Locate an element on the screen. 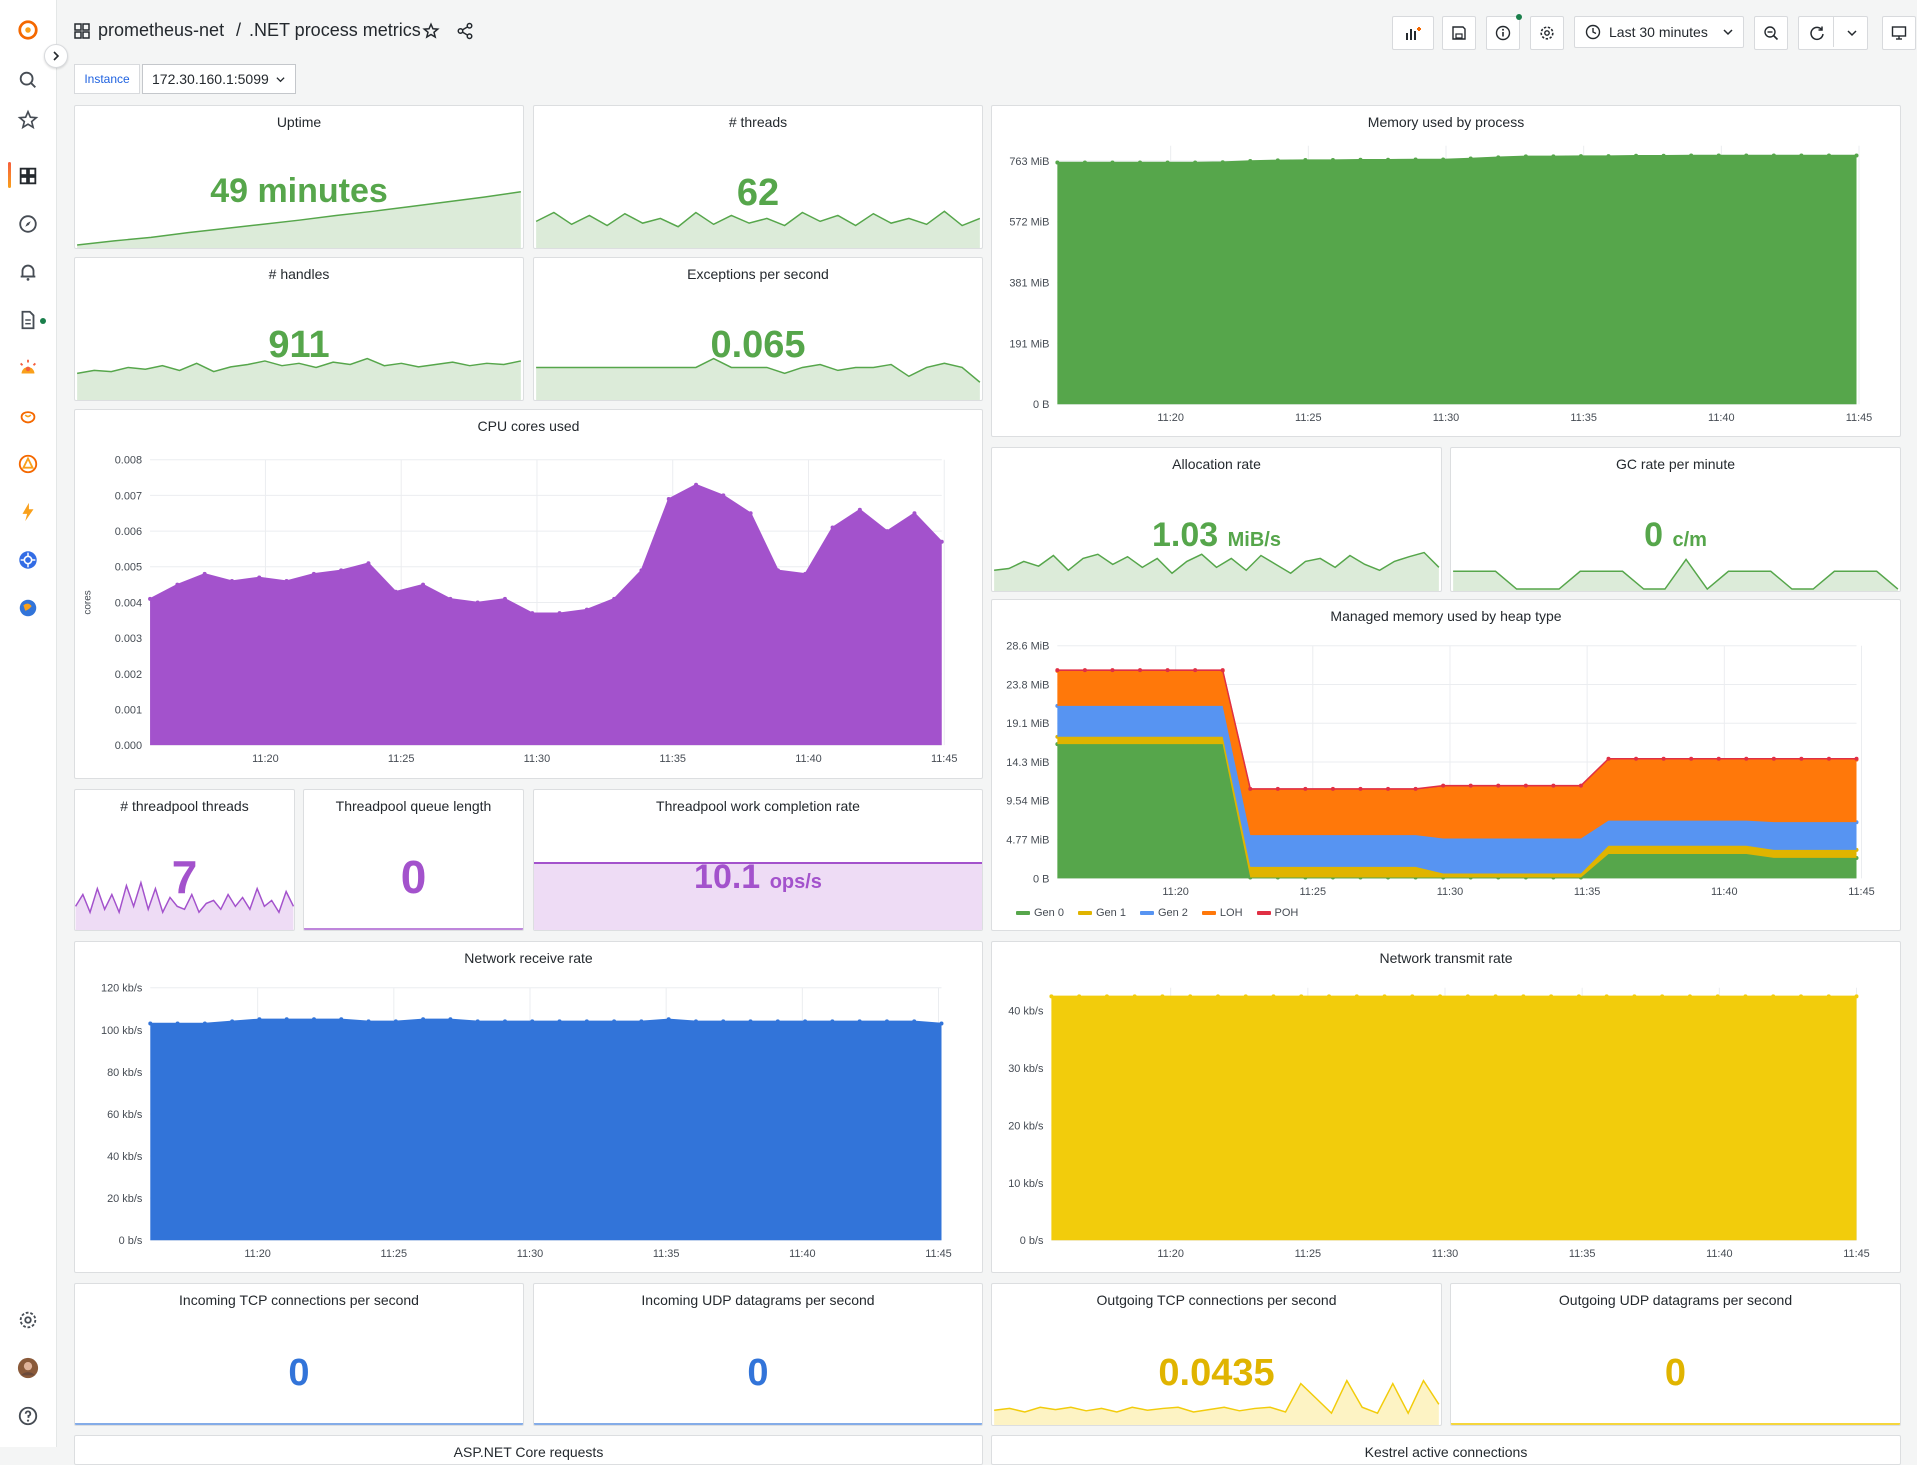 Image resolution: width=1917 pixels, height=1465 pixels. instance-select: 172.30.160.1:5099 is located at coordinates (219, 79).